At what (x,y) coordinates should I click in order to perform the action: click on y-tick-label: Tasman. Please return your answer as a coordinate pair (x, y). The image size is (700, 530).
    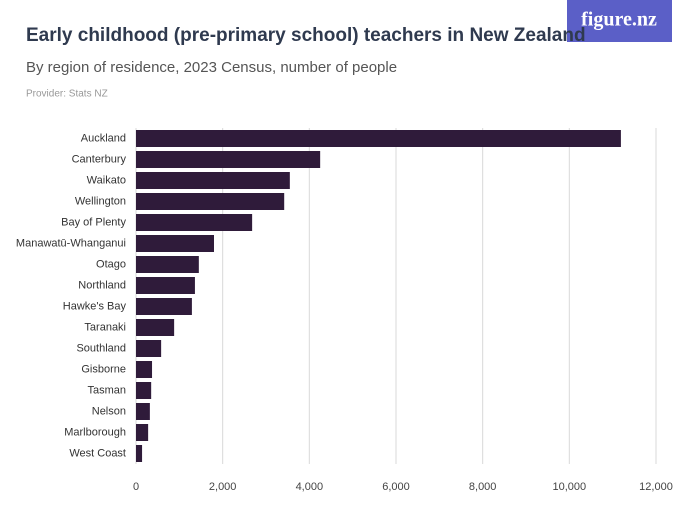
    Looking at the image, I should click on (106, 390).